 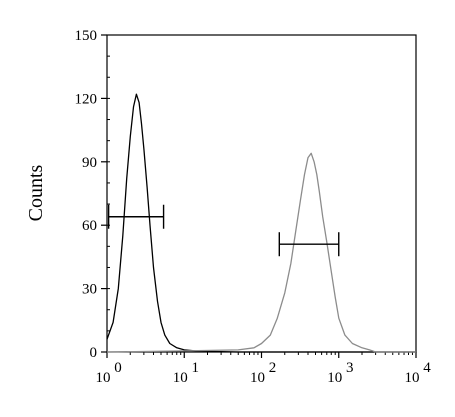 I want to click on y-axis-ticks: 0 30 60 90 120 150, so click(x=92, y=194).